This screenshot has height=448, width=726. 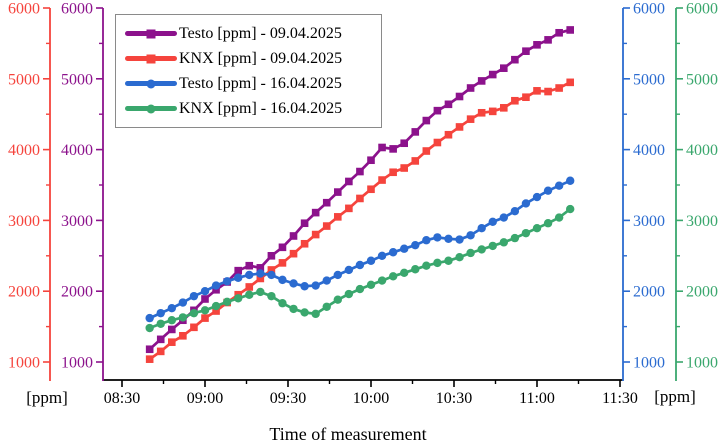 I want to click on legend-label: KNX [ppm] - 09.04.2025, so click(x=261, y=58).